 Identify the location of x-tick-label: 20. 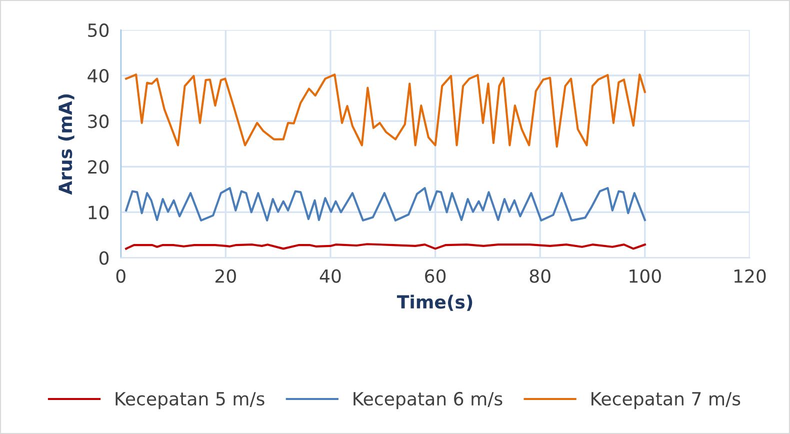
(226, 276).